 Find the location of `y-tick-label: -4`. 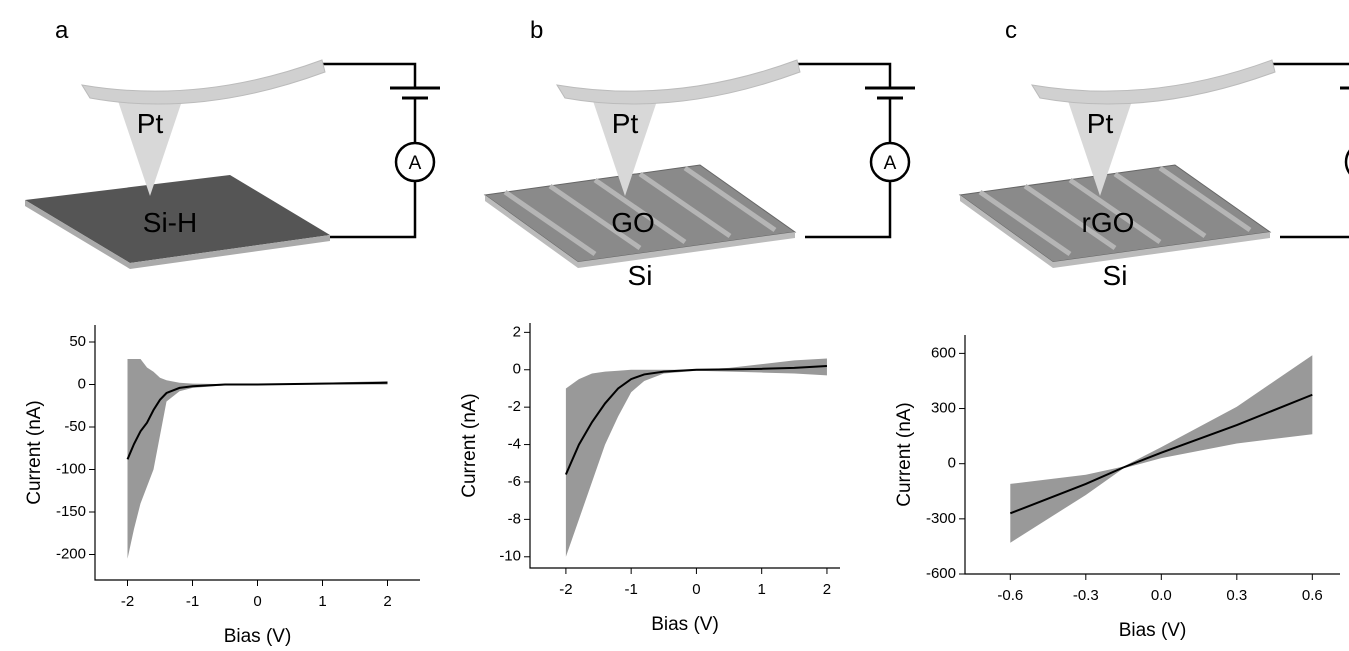

y-tick-label: -4 is located at coordinates (514, 444).